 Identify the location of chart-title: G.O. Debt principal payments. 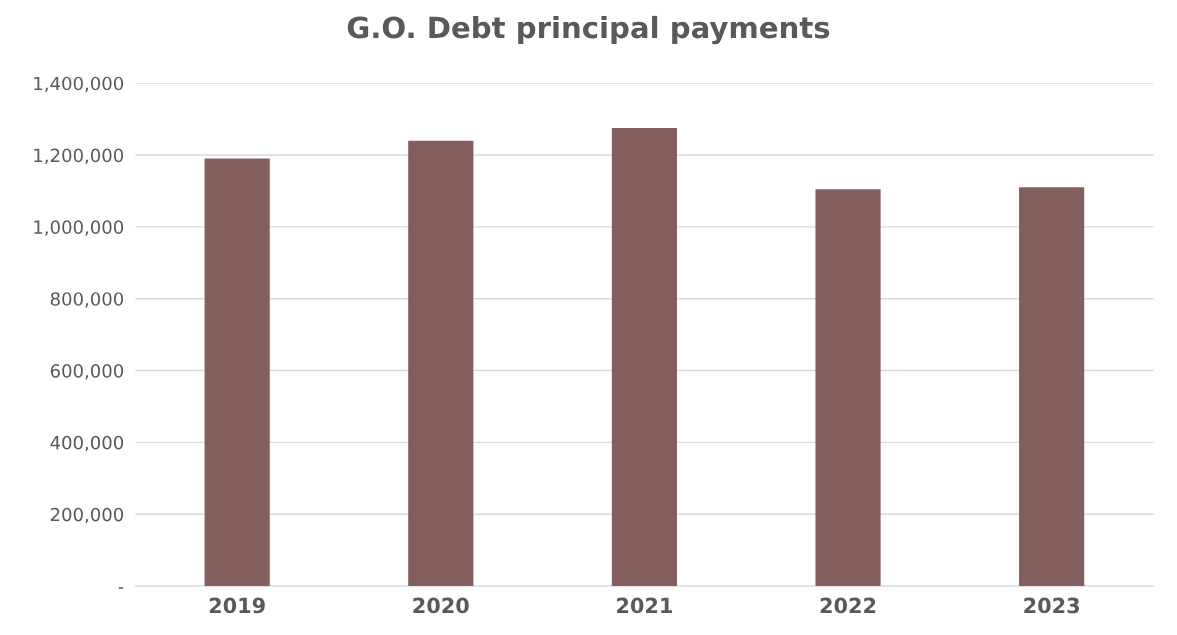
(588, 30).